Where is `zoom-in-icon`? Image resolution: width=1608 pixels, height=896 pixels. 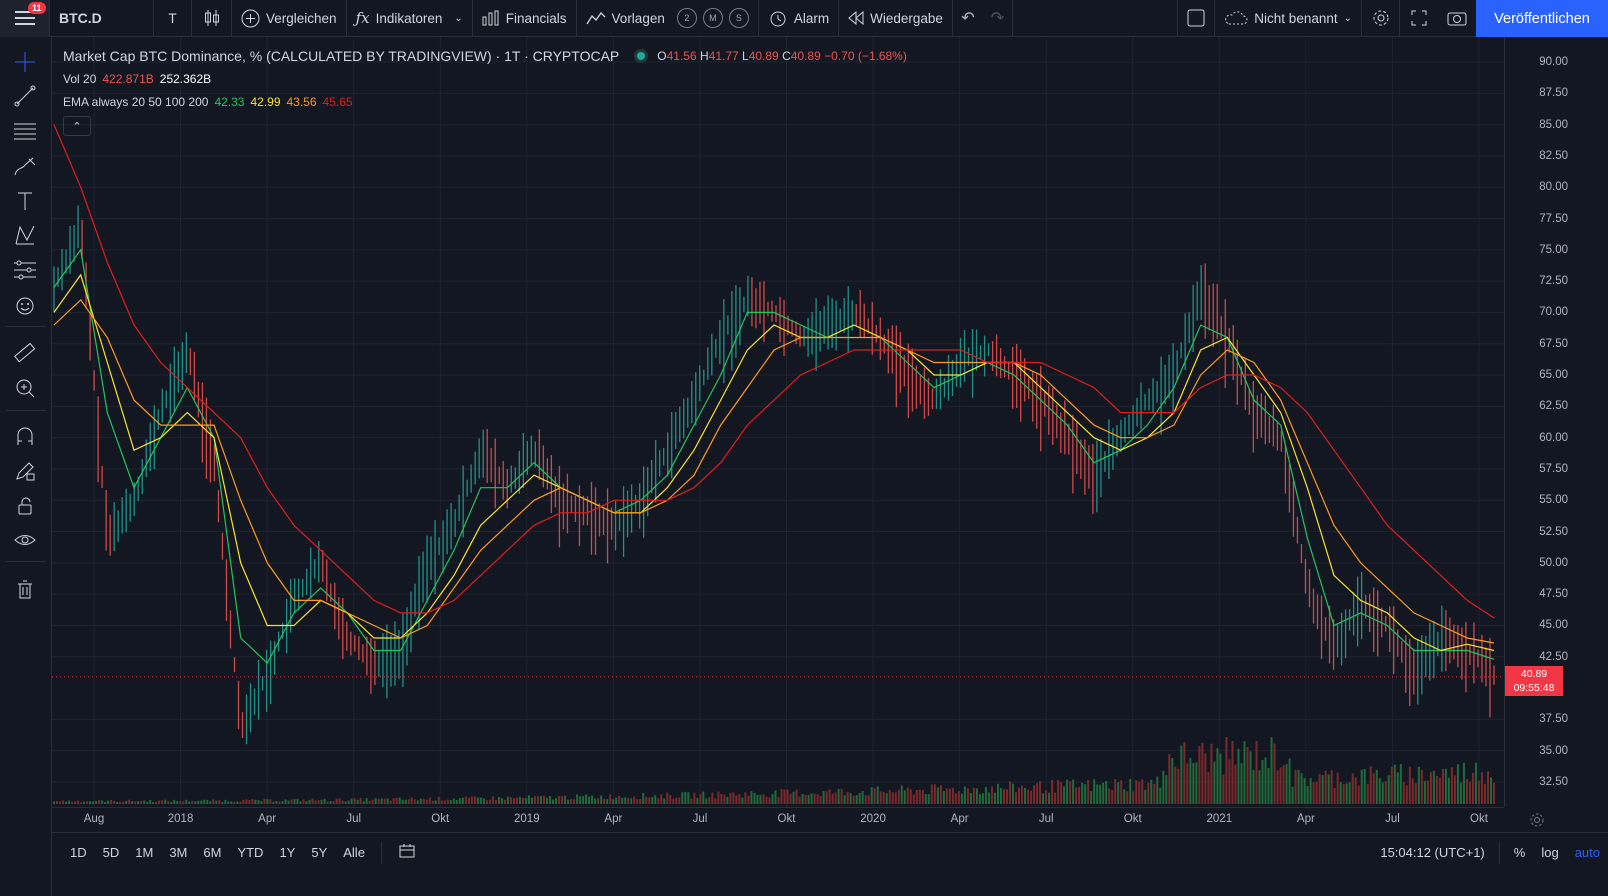 zoom-in-icon is located at coordinates (25, 388).